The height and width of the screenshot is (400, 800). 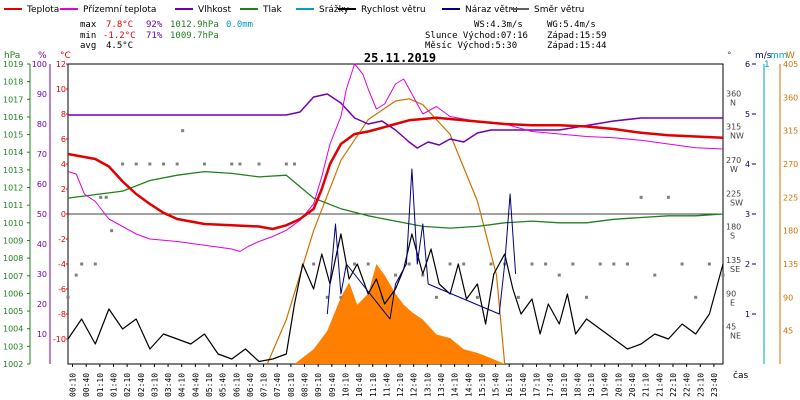 What do you see at coordinates (476, 36) in the screenshot?
I see `stat-sun: Slunce Východ:07:16` at bounding box center [476, 36].